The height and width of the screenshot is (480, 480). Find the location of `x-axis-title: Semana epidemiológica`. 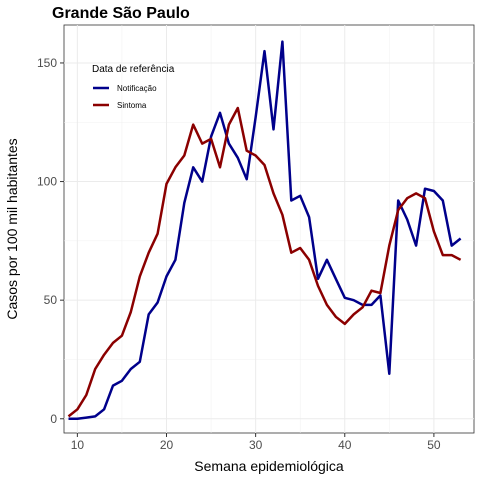

x-axis-title: Semana epidemiológica is located at coordinates (269, 466).